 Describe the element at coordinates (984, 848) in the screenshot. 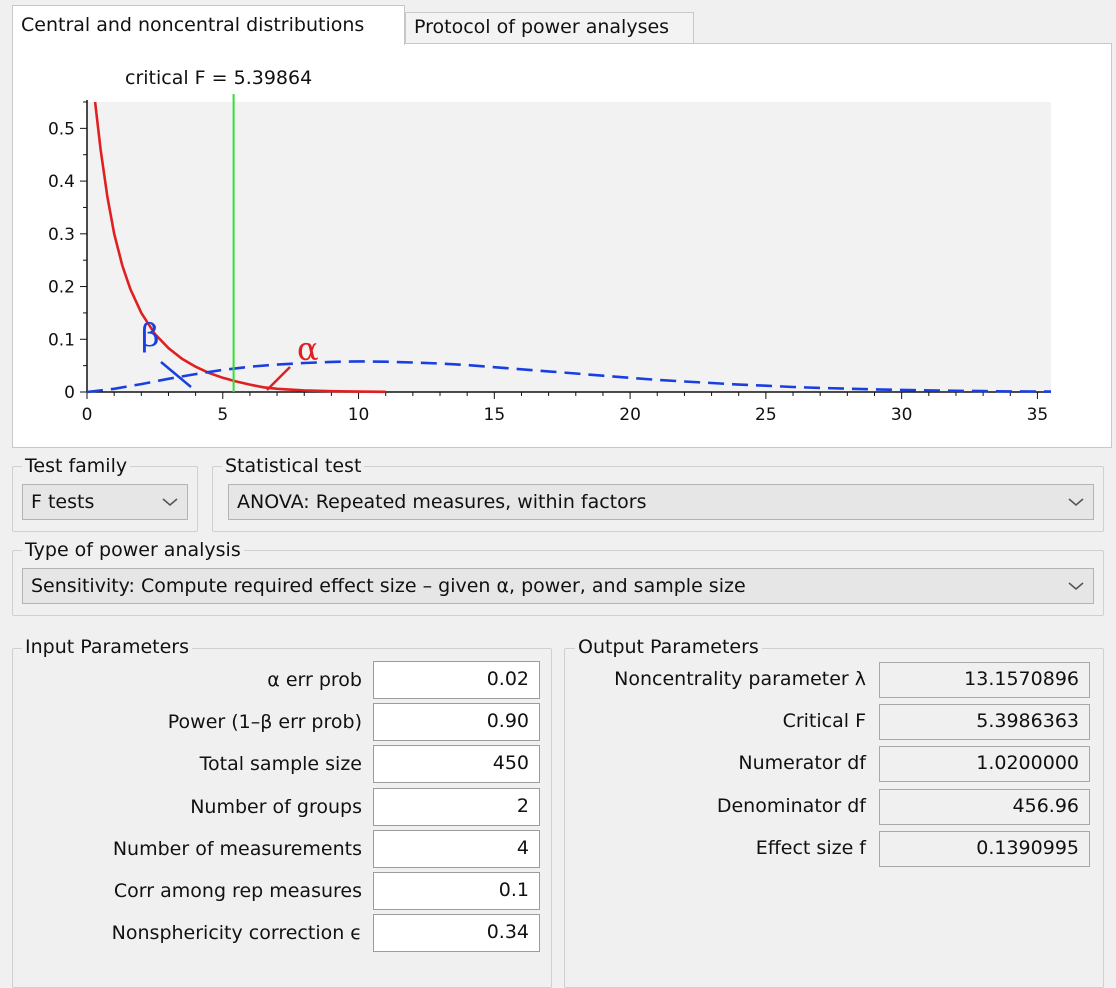

I see `output-param-value: 0.1390995` at that location.